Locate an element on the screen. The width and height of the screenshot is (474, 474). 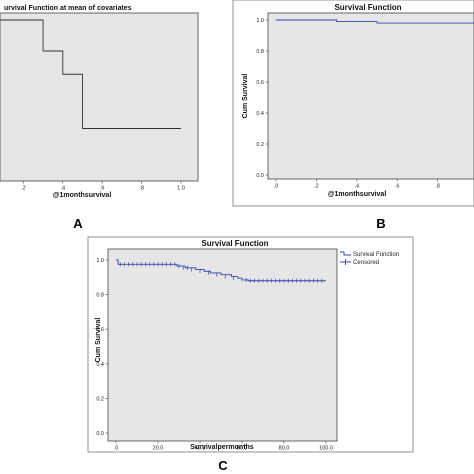
panel-a-x-tick-label: .2 is located at coordinates (23, 189).